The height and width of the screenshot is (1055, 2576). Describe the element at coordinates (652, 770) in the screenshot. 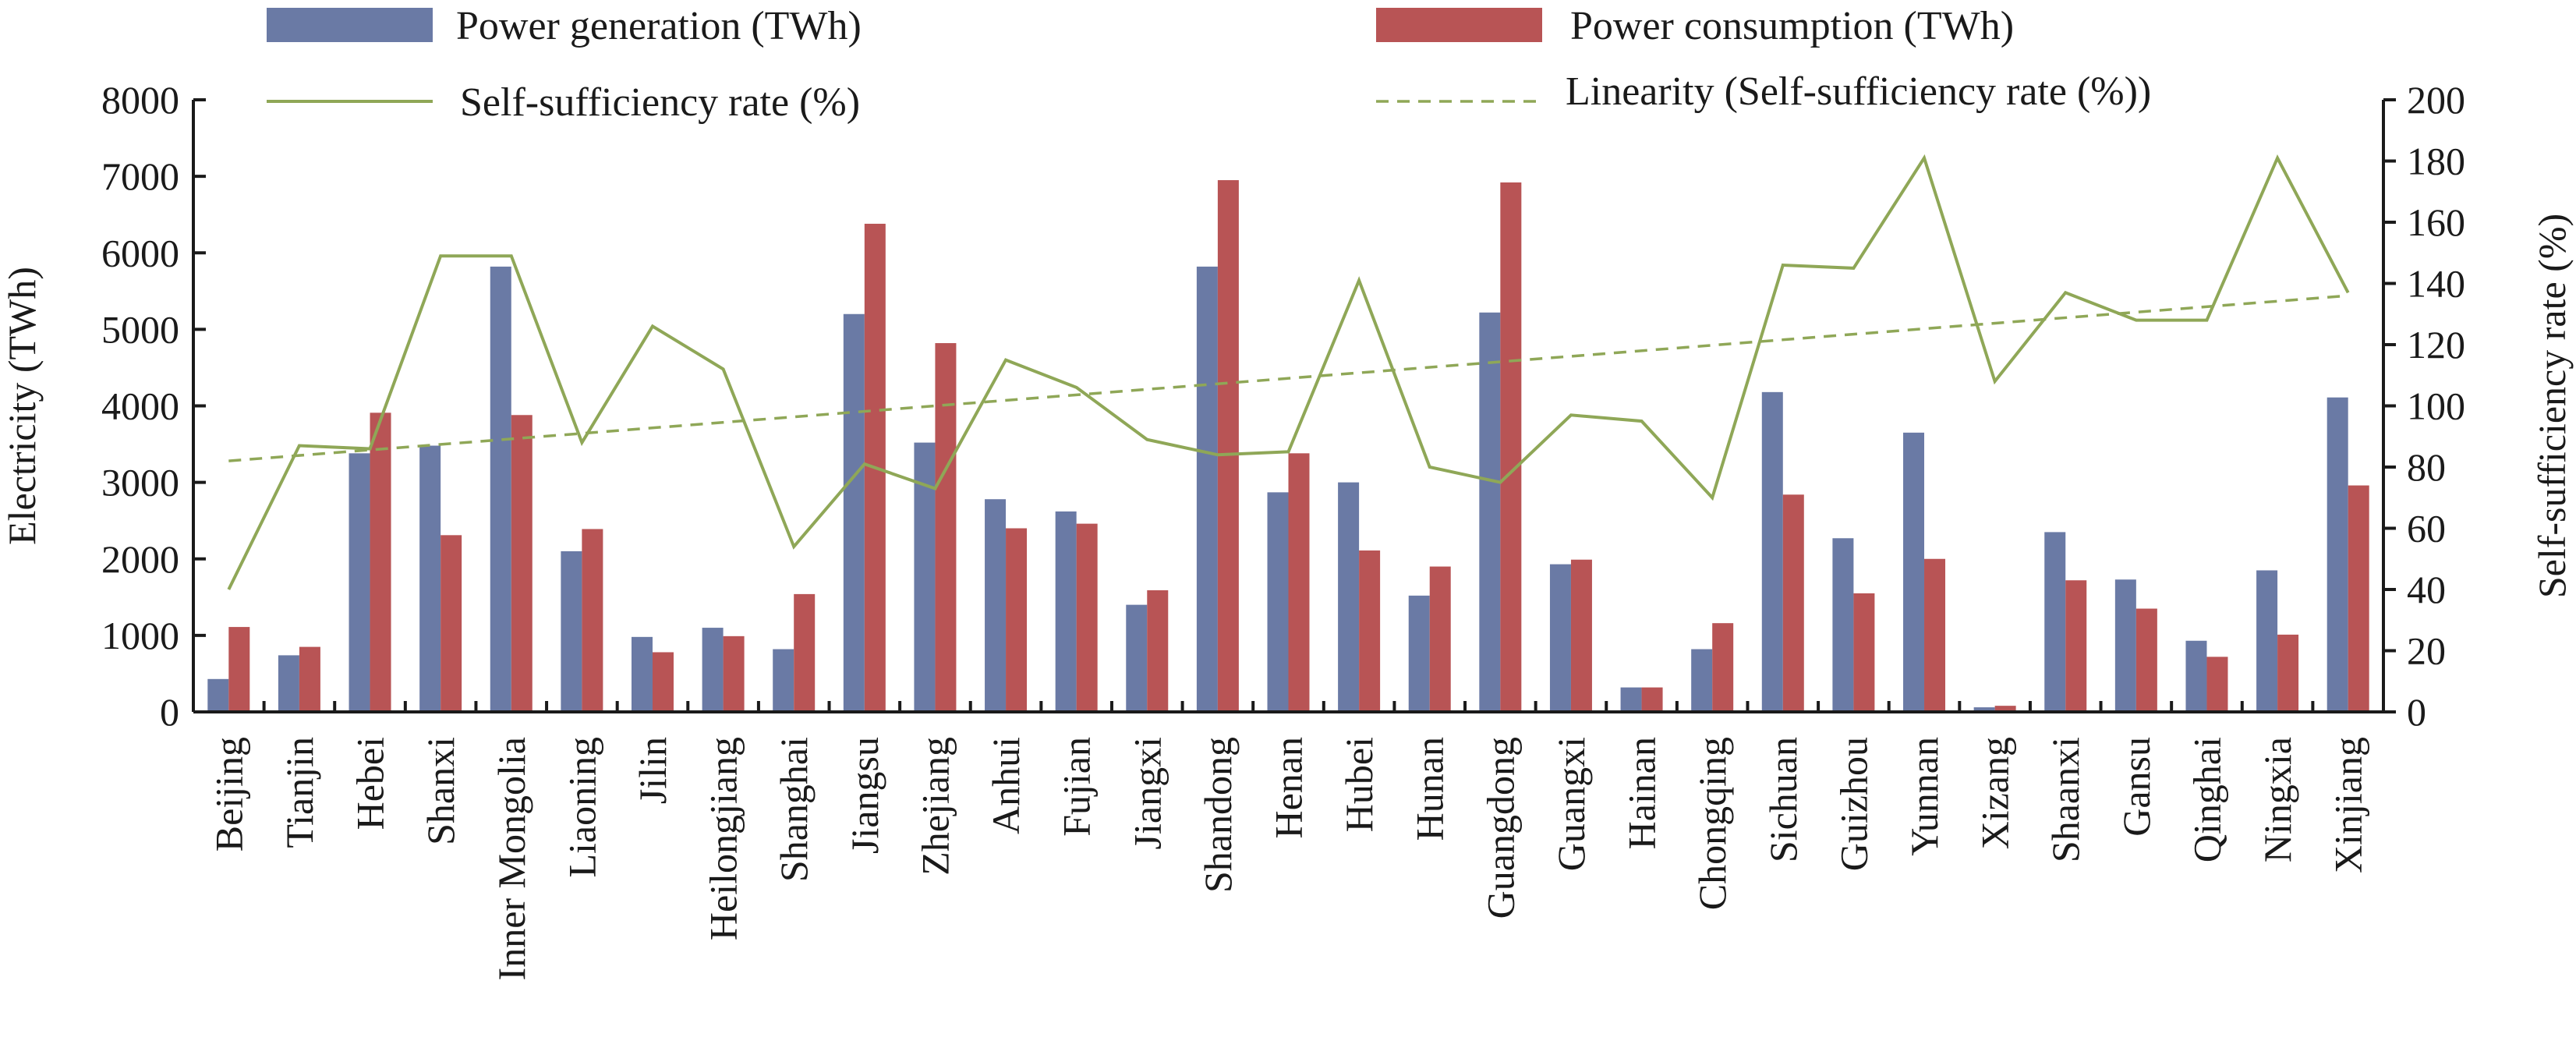

I see `x-tick-label: Jilin` at that location.